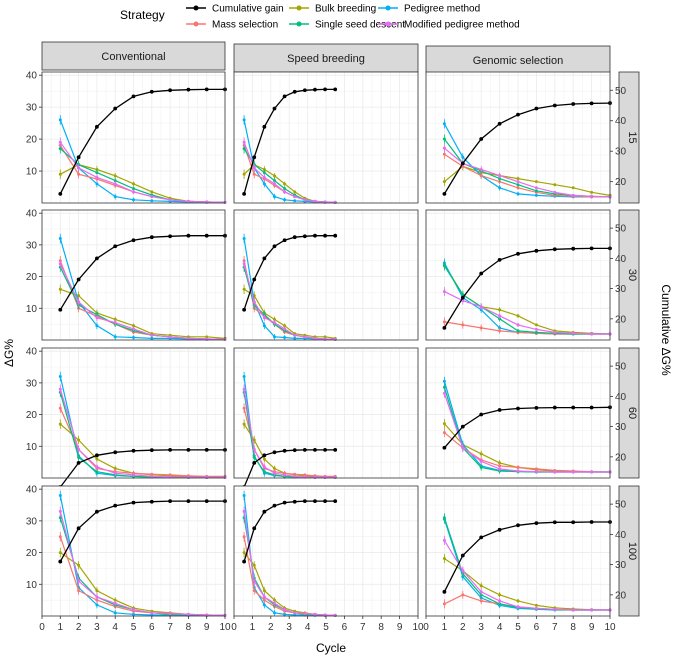  I want to click on x-tick-label: 8, so click(573, 627).